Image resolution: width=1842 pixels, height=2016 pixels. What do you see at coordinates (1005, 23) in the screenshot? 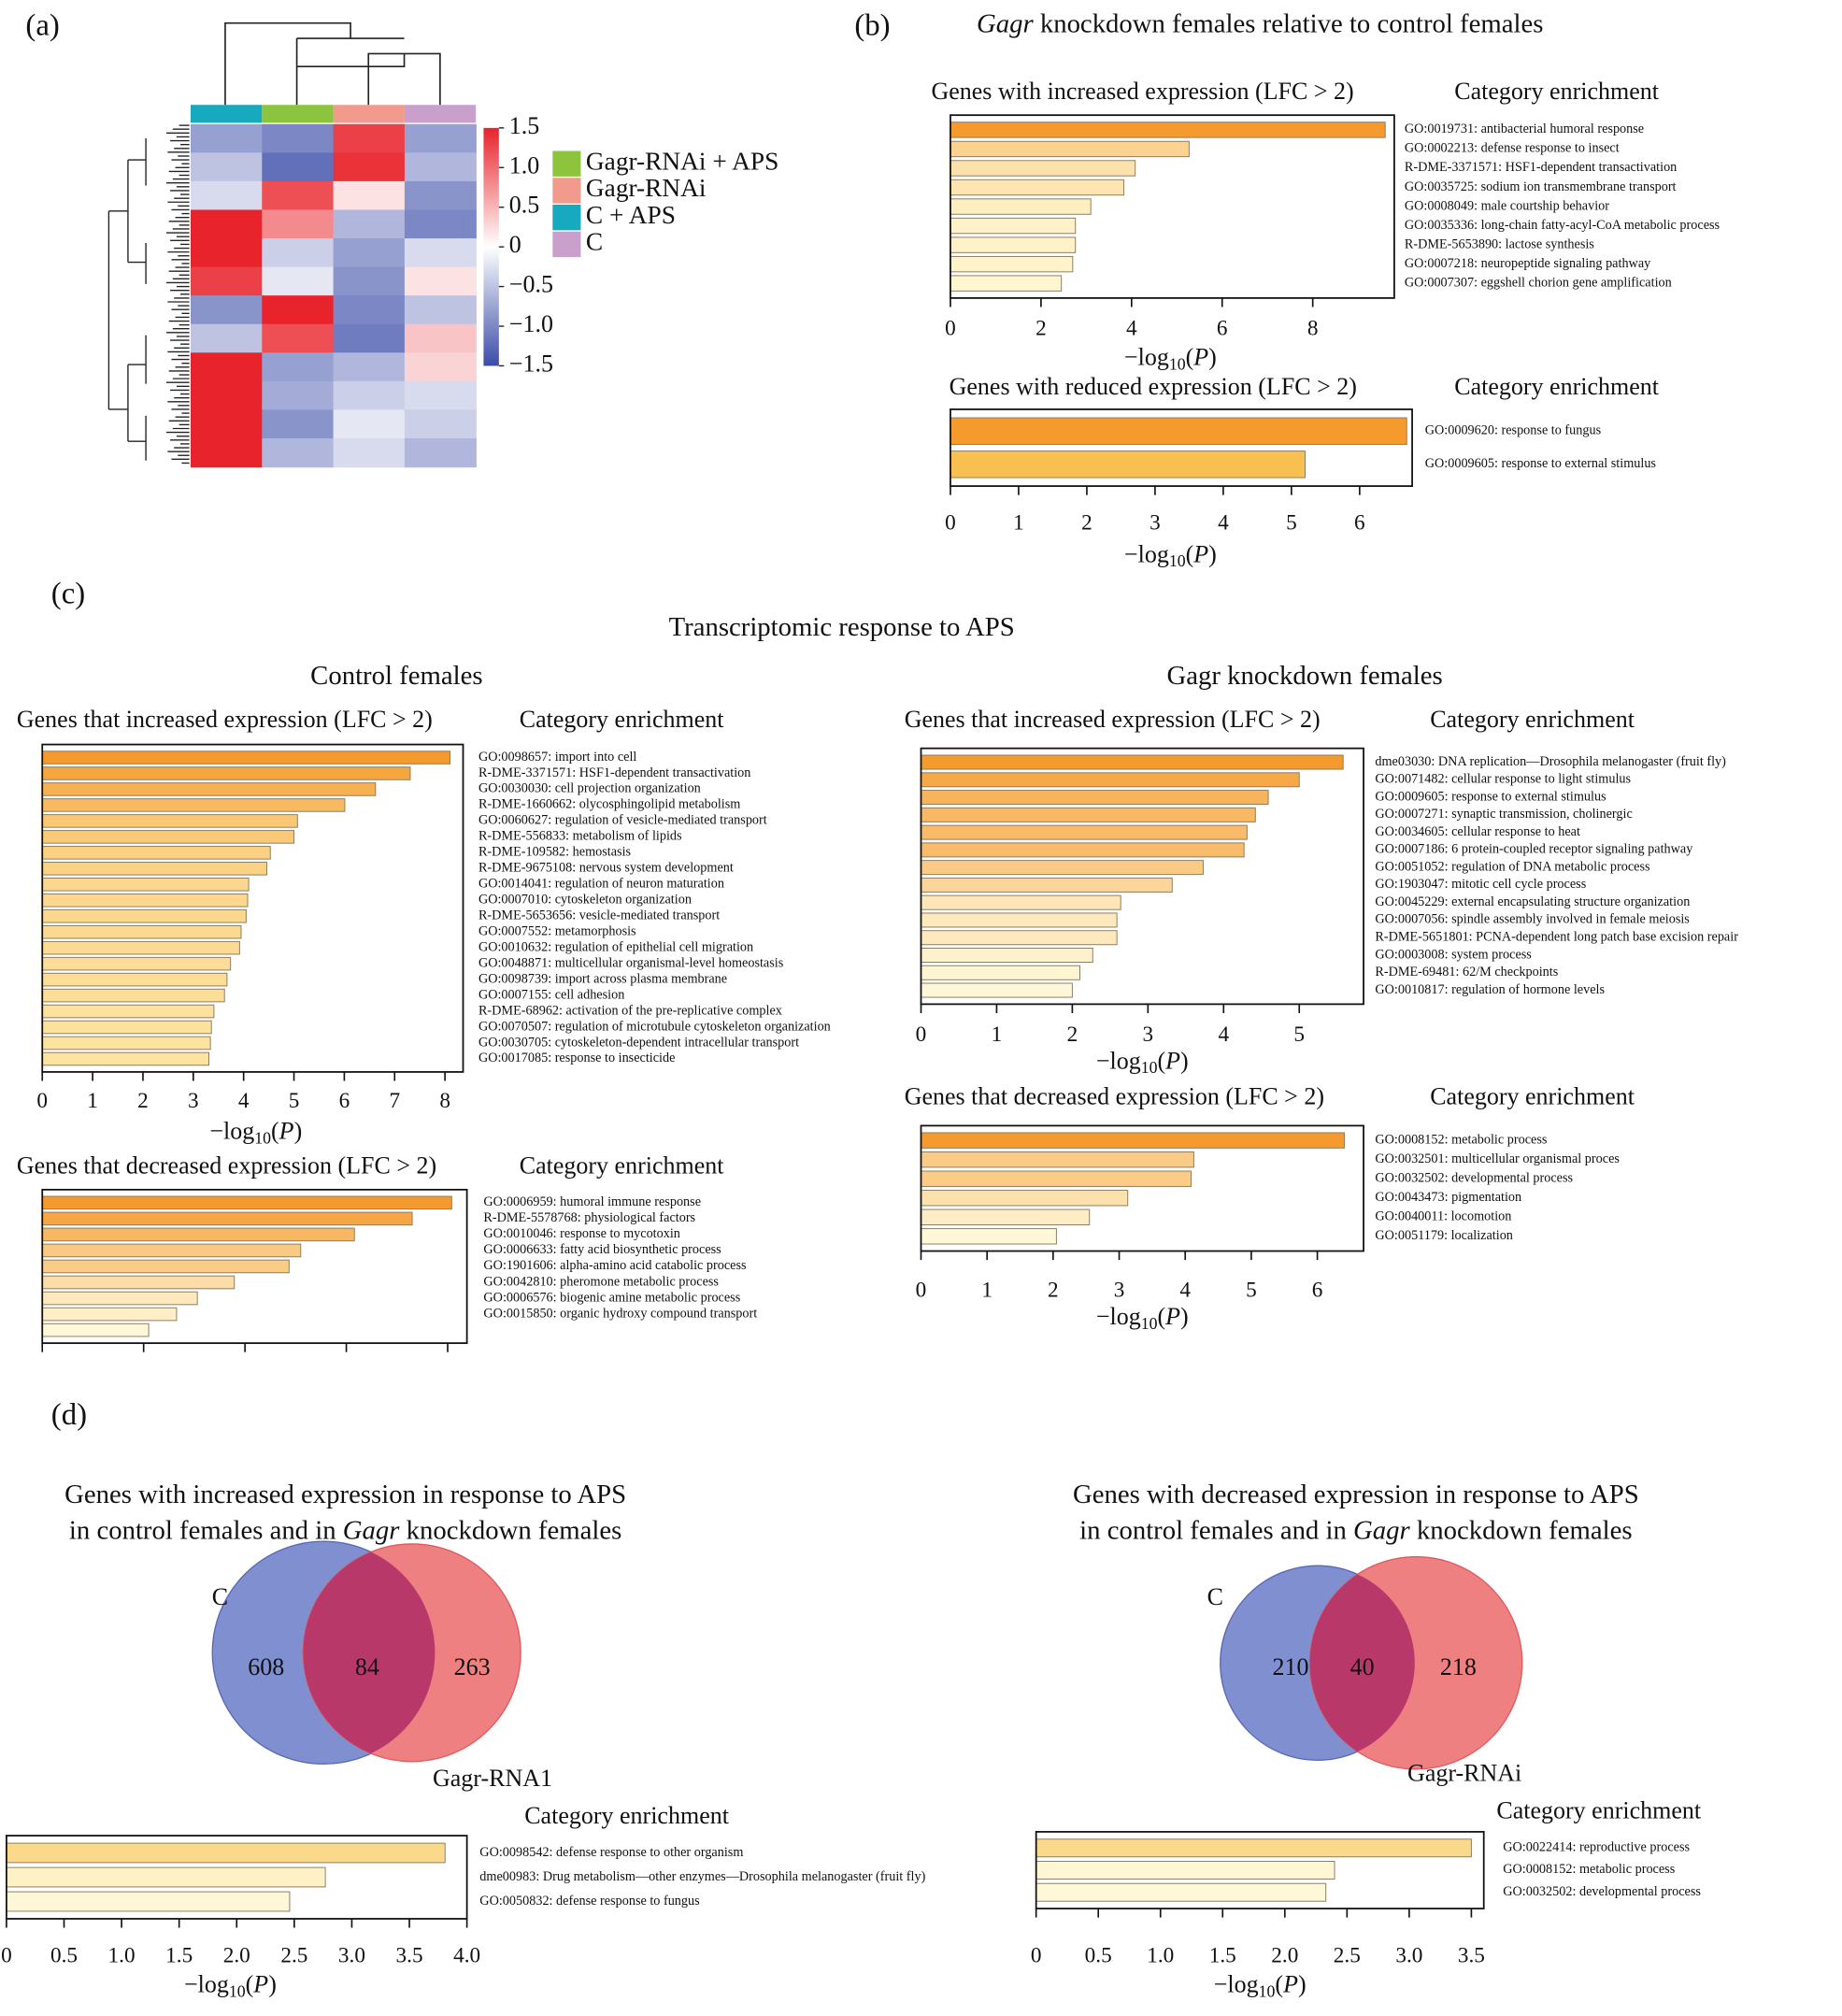
I see `title-part: Gagr` at bounding box center [1005, 23].